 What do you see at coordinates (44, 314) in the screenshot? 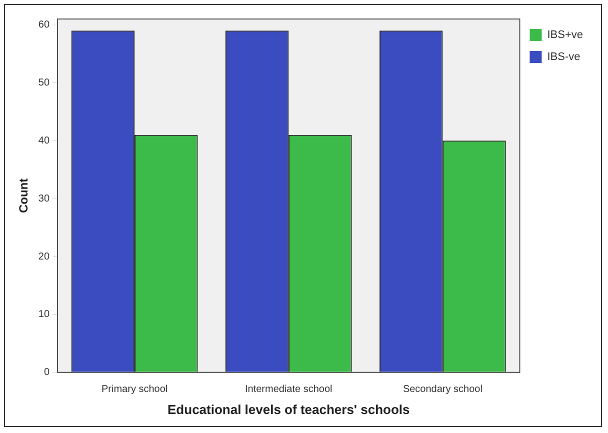
I see `y-tick-label: 10` at bounding box center [44, 314].